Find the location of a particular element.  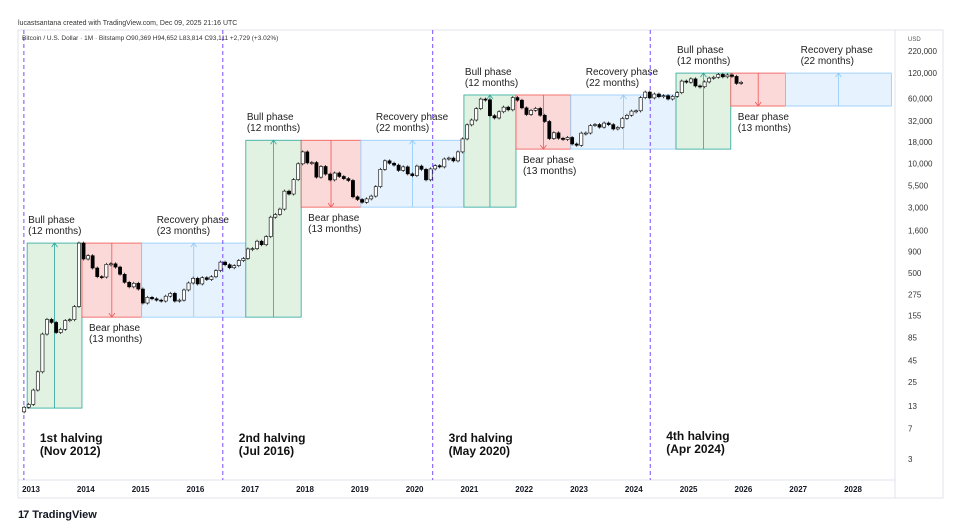

phase-label: Recovery phase is located at coordinates (837, 50).